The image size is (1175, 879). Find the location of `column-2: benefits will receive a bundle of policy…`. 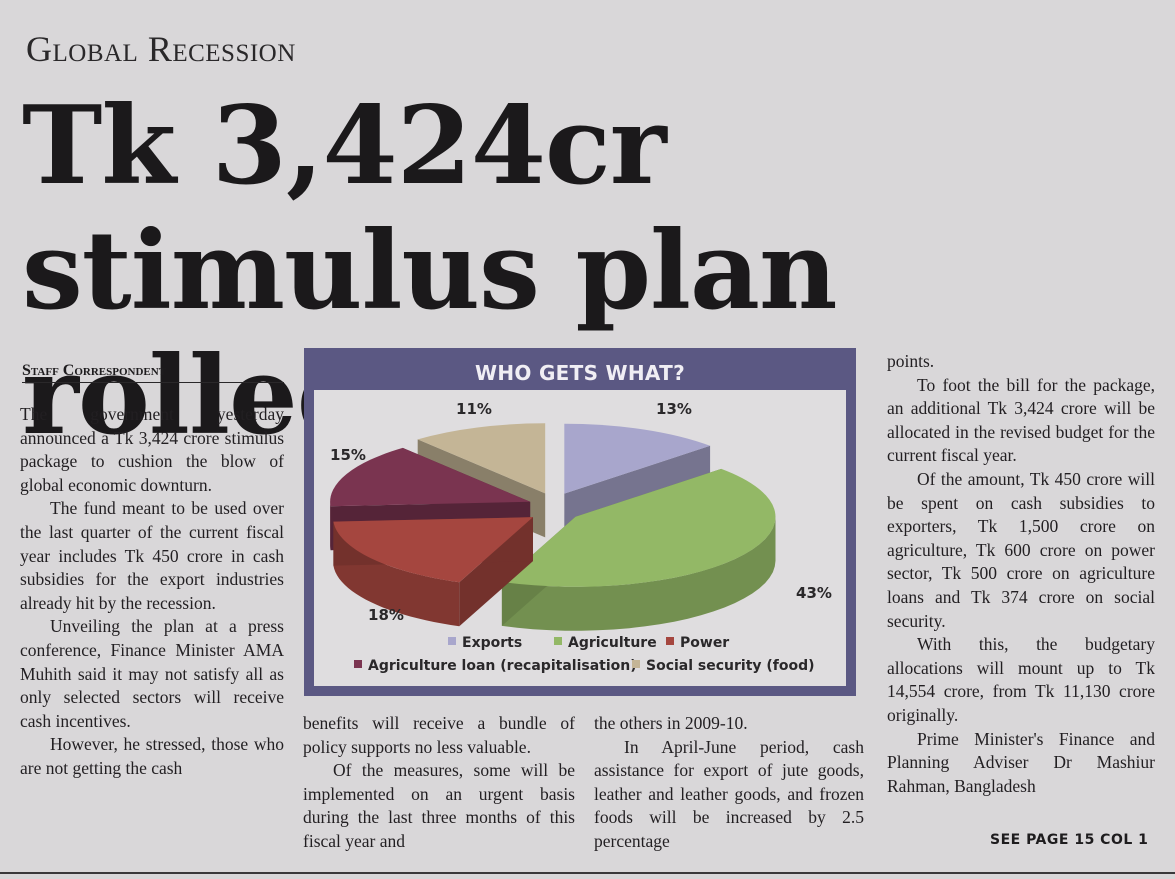

column-2: benefits will receive a bundle of policy… is located at coordinates (439, 783).